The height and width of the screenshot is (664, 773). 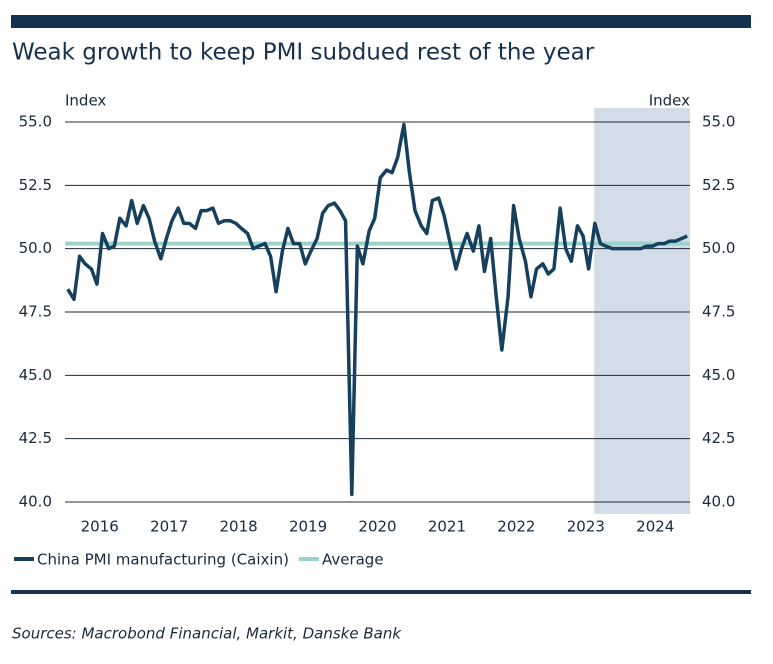 I want to click on x-tick-label: 2020, so click(x=377, y=527).